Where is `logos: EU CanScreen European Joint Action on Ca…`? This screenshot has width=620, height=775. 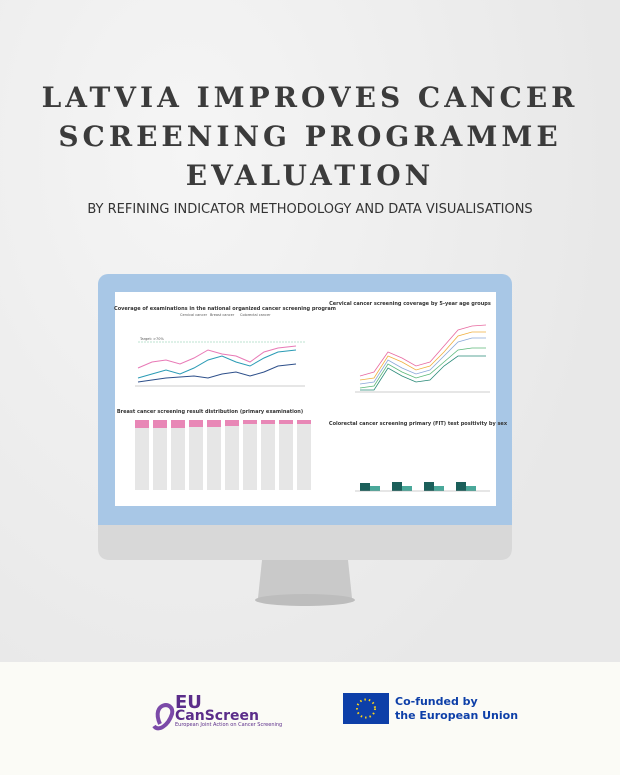 logos: EU CanScreen European Joint Action on Ca… is located at coordinates (335, 711).